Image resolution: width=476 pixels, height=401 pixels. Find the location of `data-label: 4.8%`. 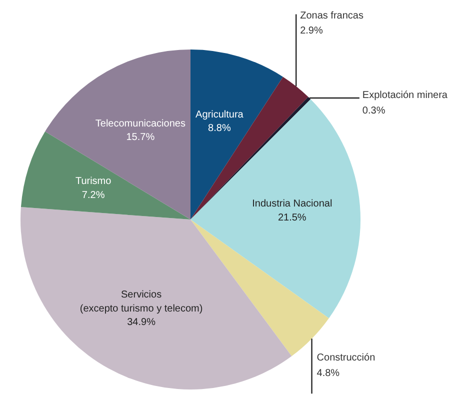

data-label: 4.8% is located at coordinates (328, 374).